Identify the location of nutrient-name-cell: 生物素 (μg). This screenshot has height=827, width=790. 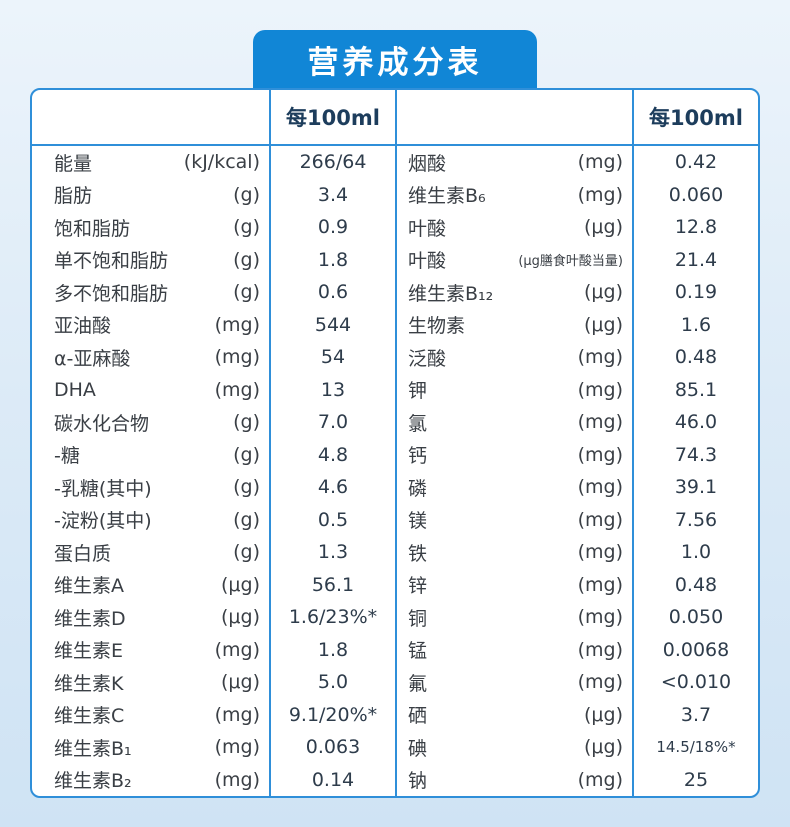
(514, 325).